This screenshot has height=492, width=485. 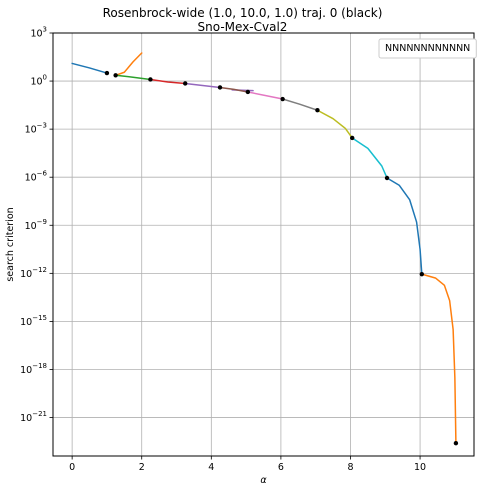 I want to click on x-axis-label: α, so click(x=263, y=480).